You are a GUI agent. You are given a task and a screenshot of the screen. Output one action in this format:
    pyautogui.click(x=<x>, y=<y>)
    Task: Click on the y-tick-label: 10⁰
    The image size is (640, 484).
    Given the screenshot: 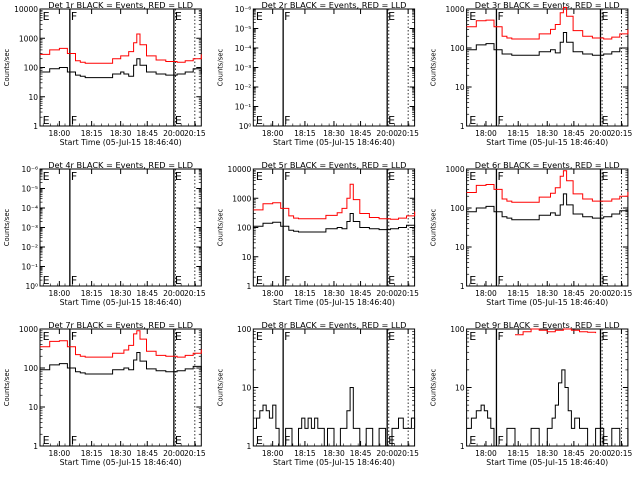 What is the action you would take?
    pyautogui.click(x=245, y=126)
    